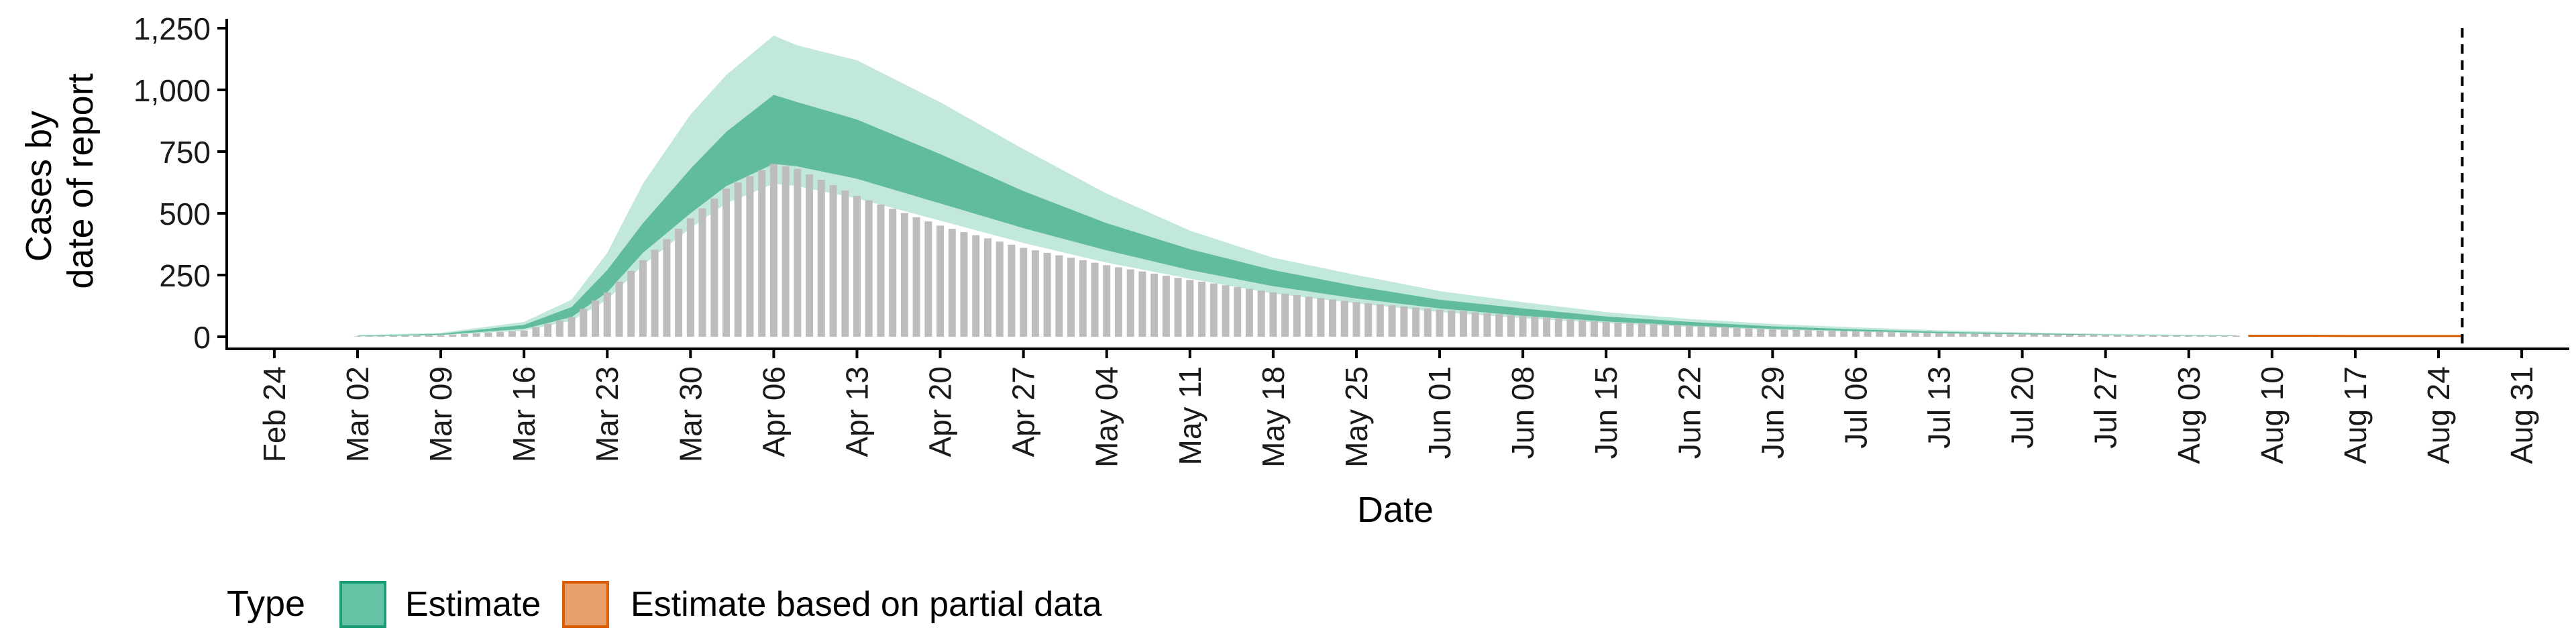  I want to click on x-tick-label: Jun 08, so click(1522, 412).